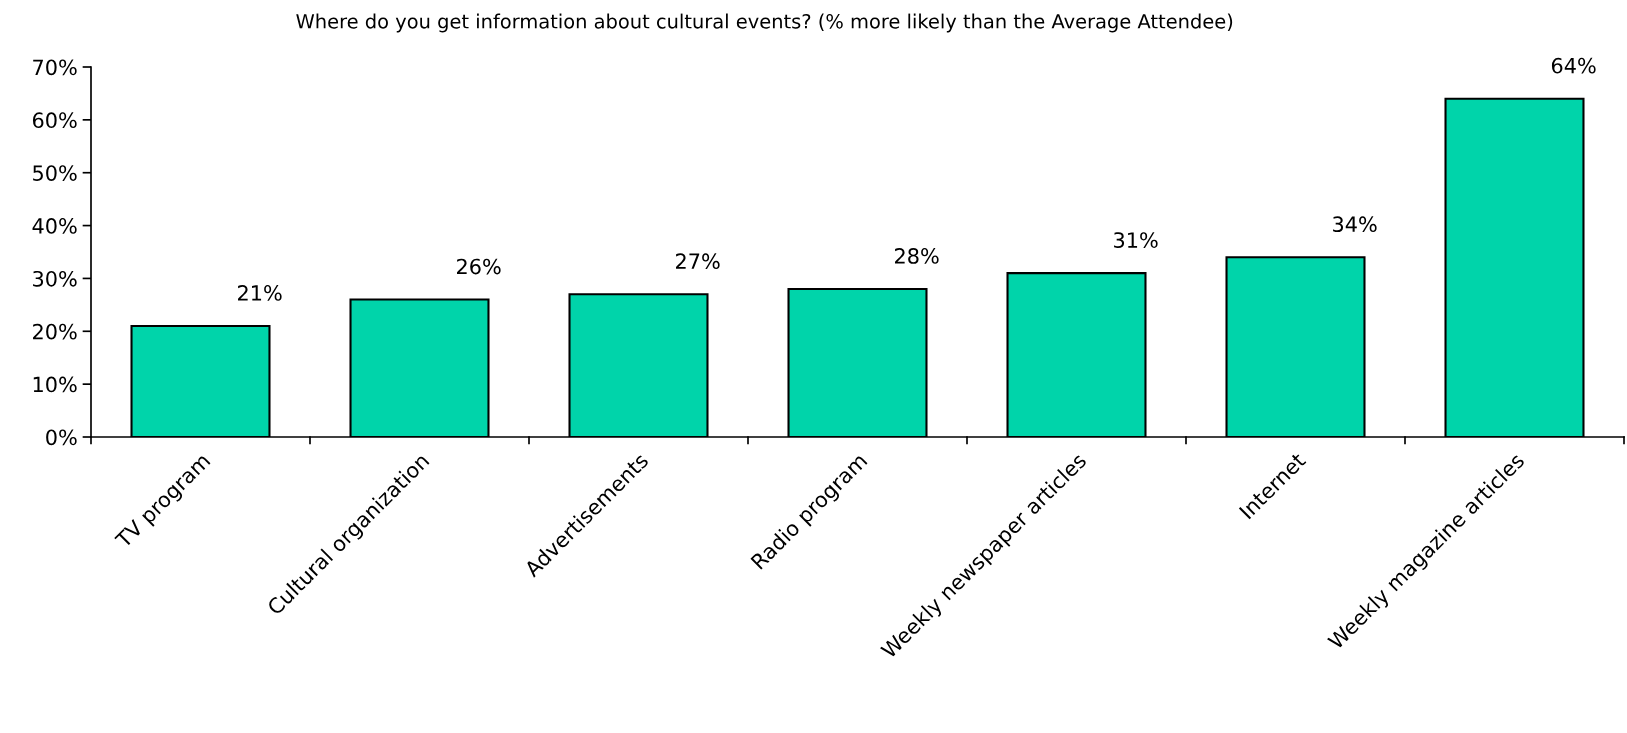  What do you see at coordinates (698, 261) in the screenshot?
I see `data-label: 27%` at bounding box center [698, 261].